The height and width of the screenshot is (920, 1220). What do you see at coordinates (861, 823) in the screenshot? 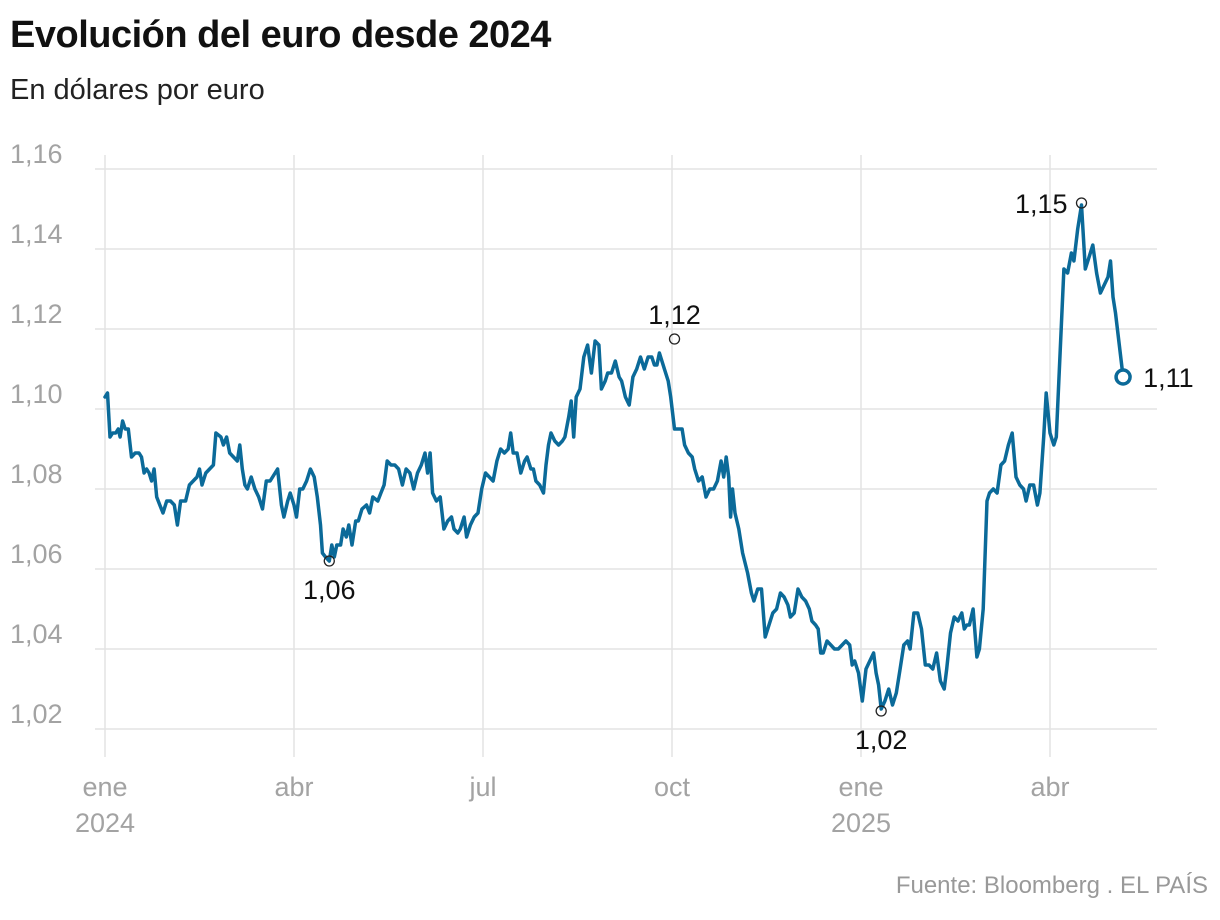
I see `x-tick-year: 2025` at bounding box center [861, 823].